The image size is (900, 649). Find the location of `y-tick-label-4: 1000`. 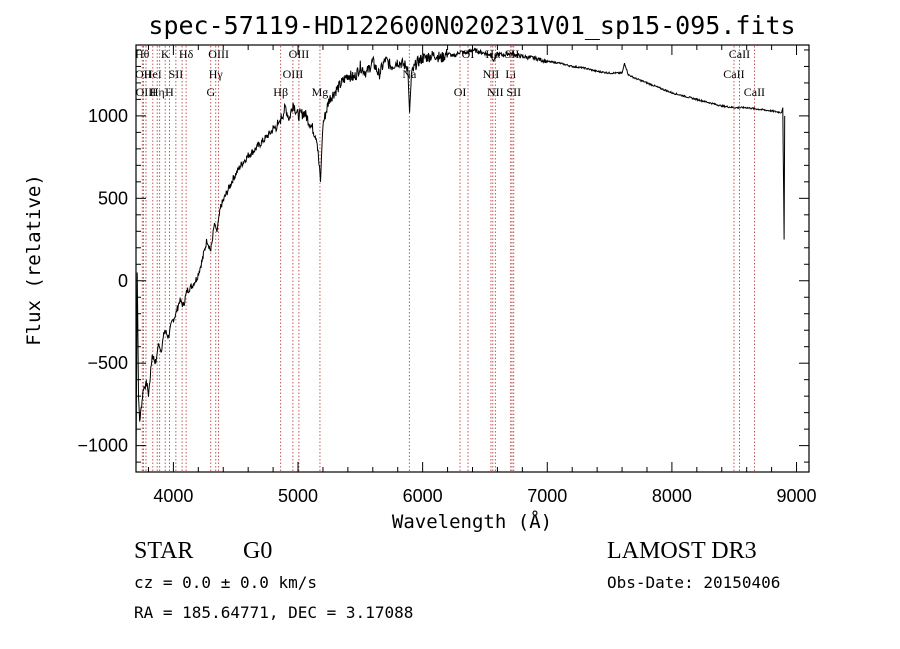

y-tick-label-4: 1000 is located at coordinates (108, 116).